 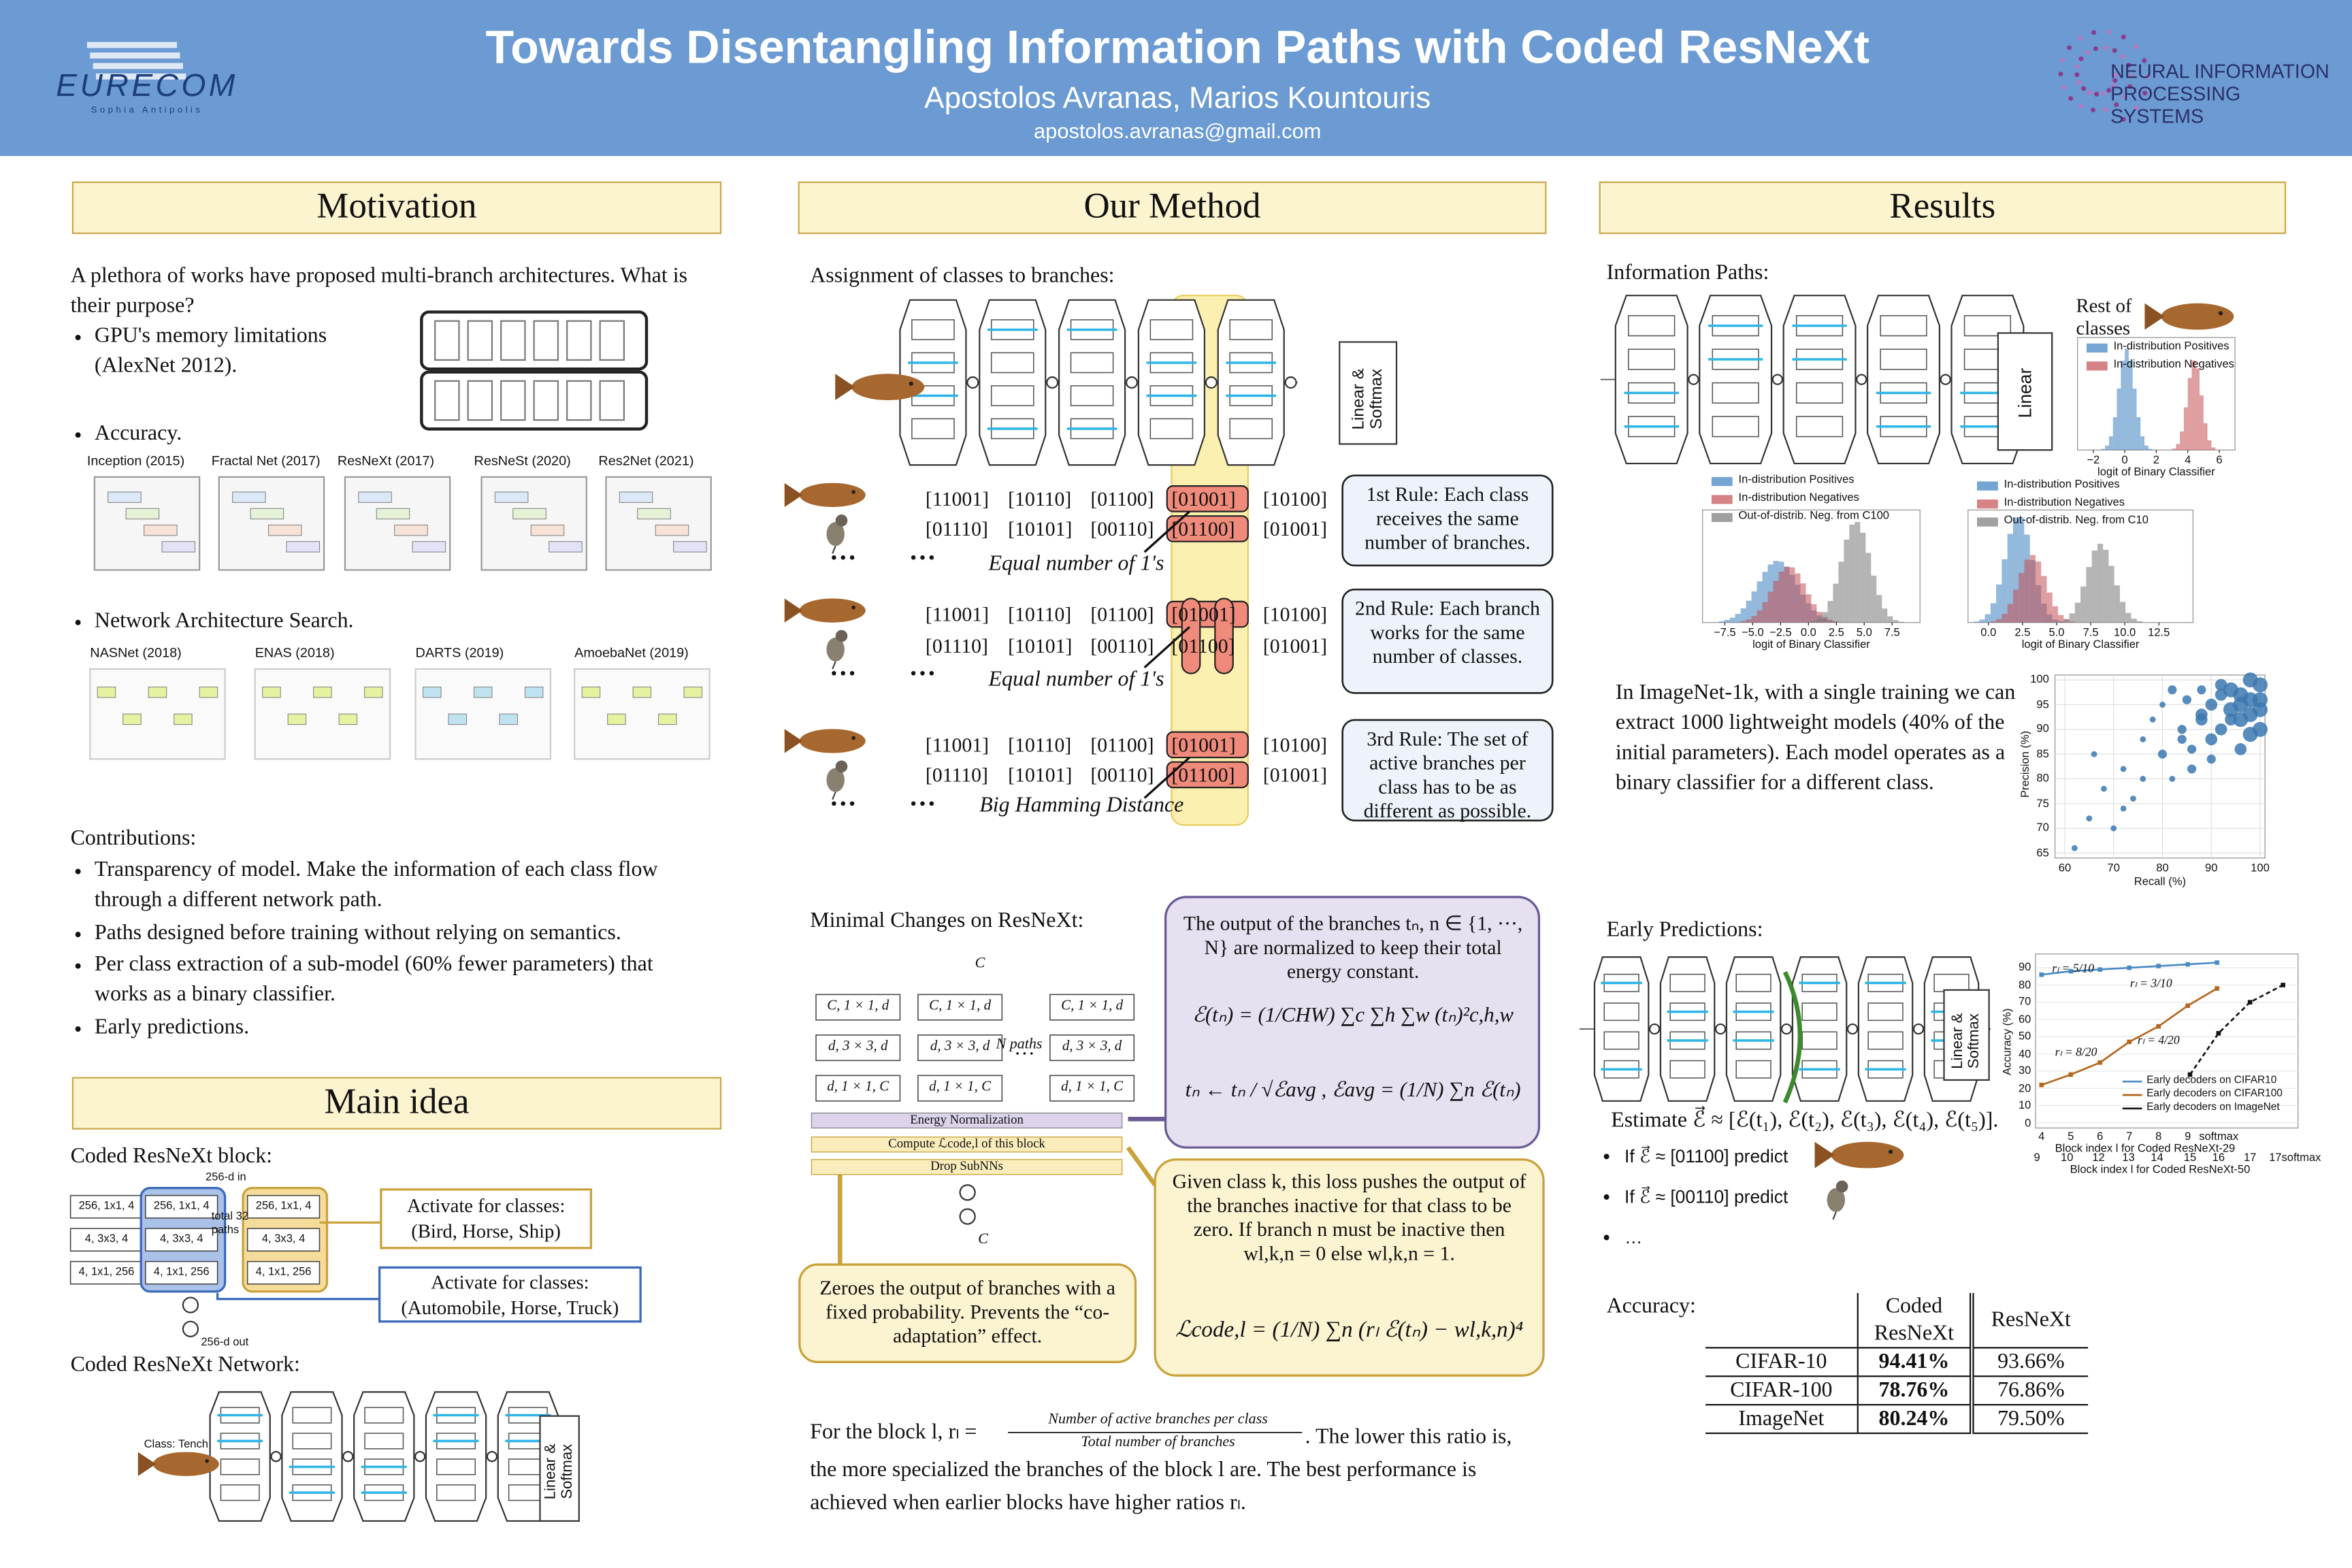 What do you see at coordinates (2029, 1420) in the screenshot?
I see `table-cell: 79.50%` at bounding box center [2029, 1420].